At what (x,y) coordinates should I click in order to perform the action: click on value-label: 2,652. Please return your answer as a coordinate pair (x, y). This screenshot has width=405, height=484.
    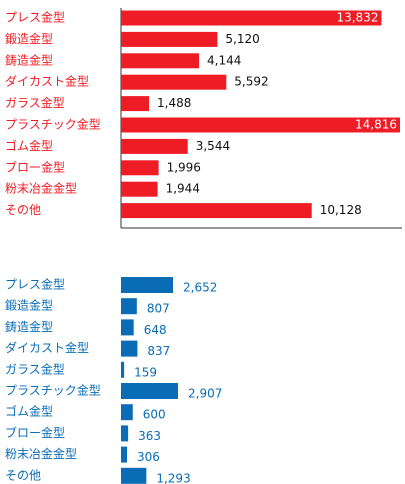
    Looking at the image, I should click on (200, 288).